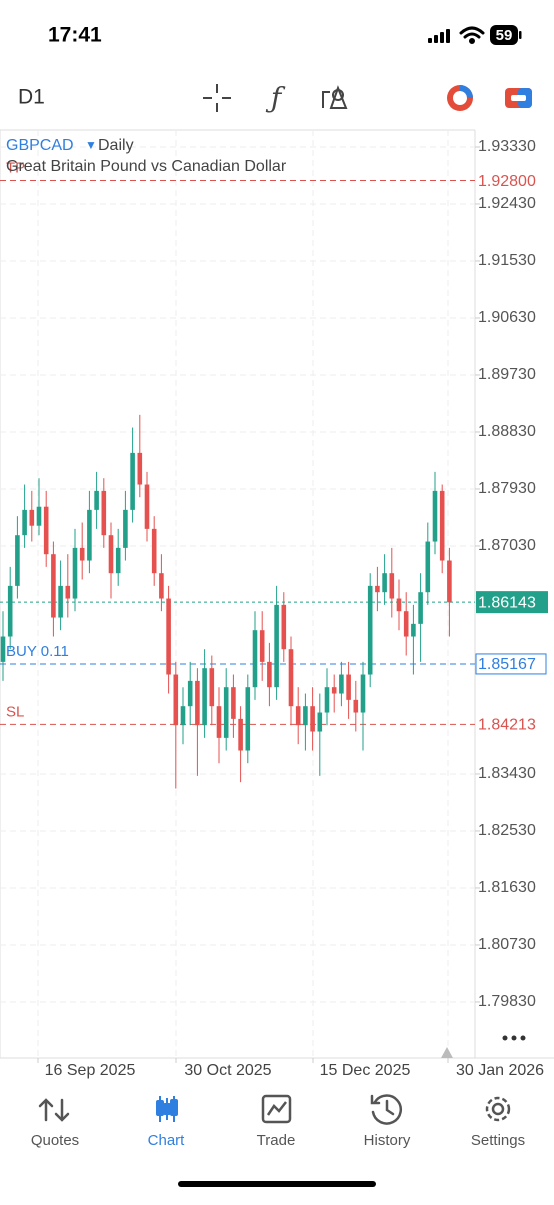 The height and width of the screenshot is (1205, 554). Describe the element at coordinates (55, 1140) in the screenshot. I see `tab-label: Quotes` at that location.